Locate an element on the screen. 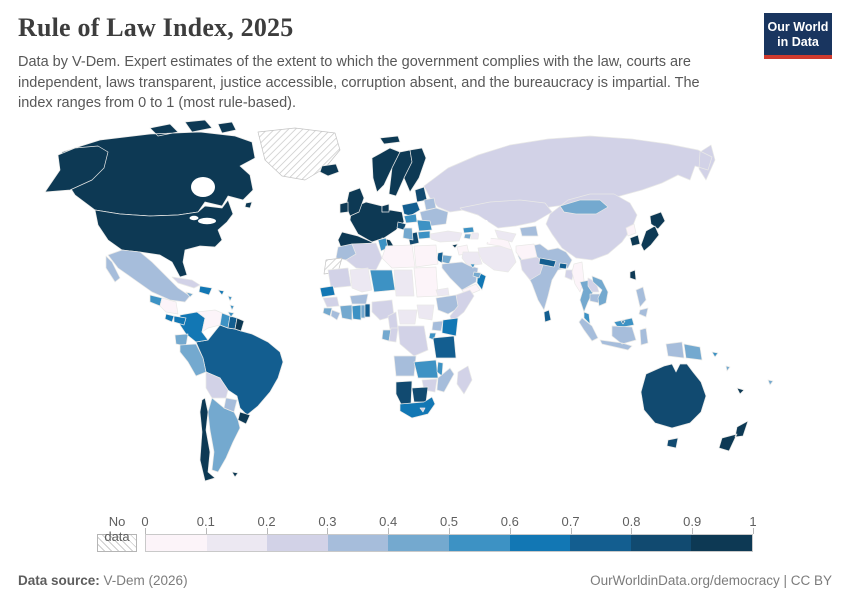 The height and width of the screenshot is (600, 850). country-armenia: Armenia is located at coordinates (467, 236).